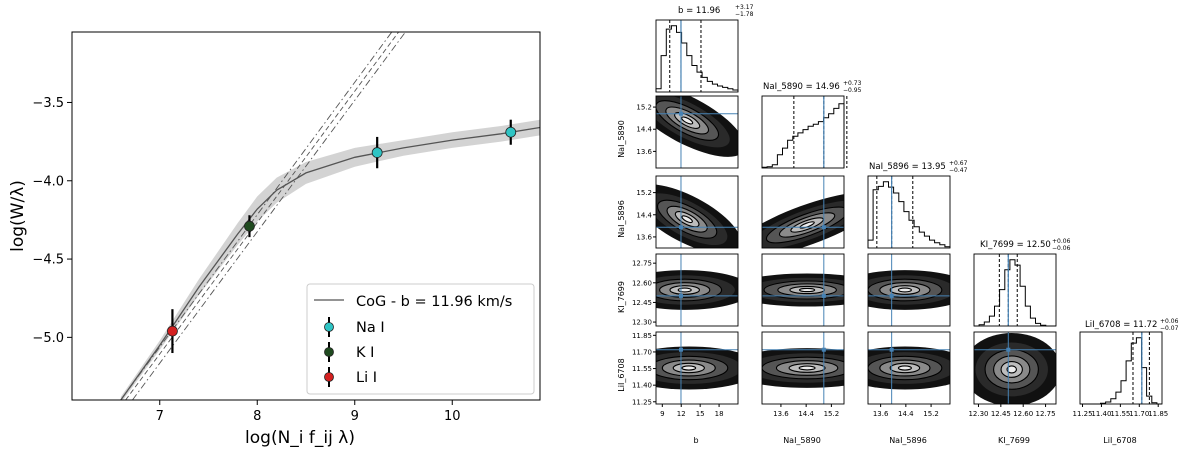 The height and width of the screenshot is (452, 1200). What do you see at coordinates (420, 339) in the screenshot?
I see `cog-legend: CoG - b = 11.96 km/s Na I K I Li I` at bounding box center [420, 339].